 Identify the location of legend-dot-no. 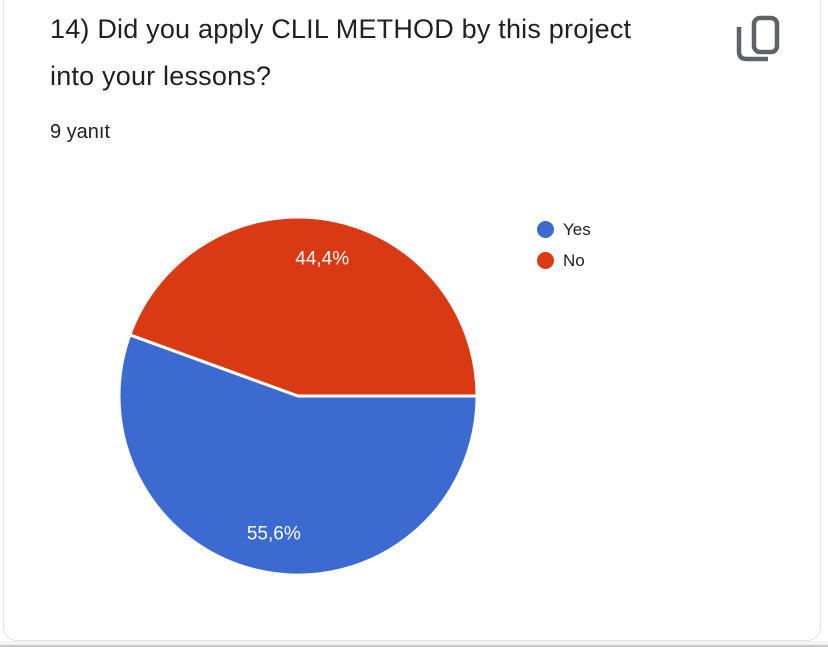
(545, 260).